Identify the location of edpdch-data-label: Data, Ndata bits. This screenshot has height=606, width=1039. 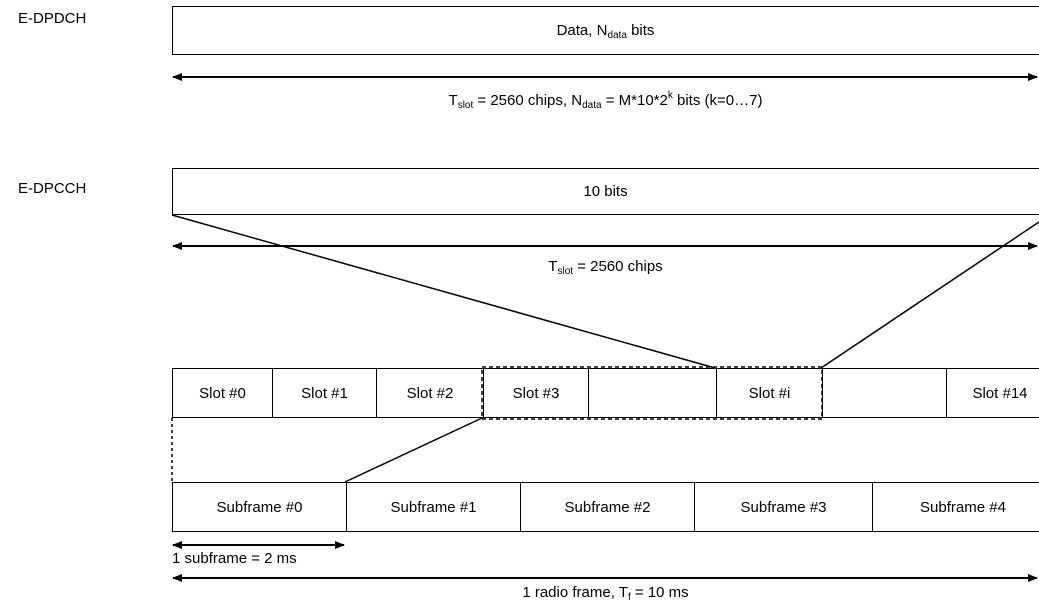
(605, 31).